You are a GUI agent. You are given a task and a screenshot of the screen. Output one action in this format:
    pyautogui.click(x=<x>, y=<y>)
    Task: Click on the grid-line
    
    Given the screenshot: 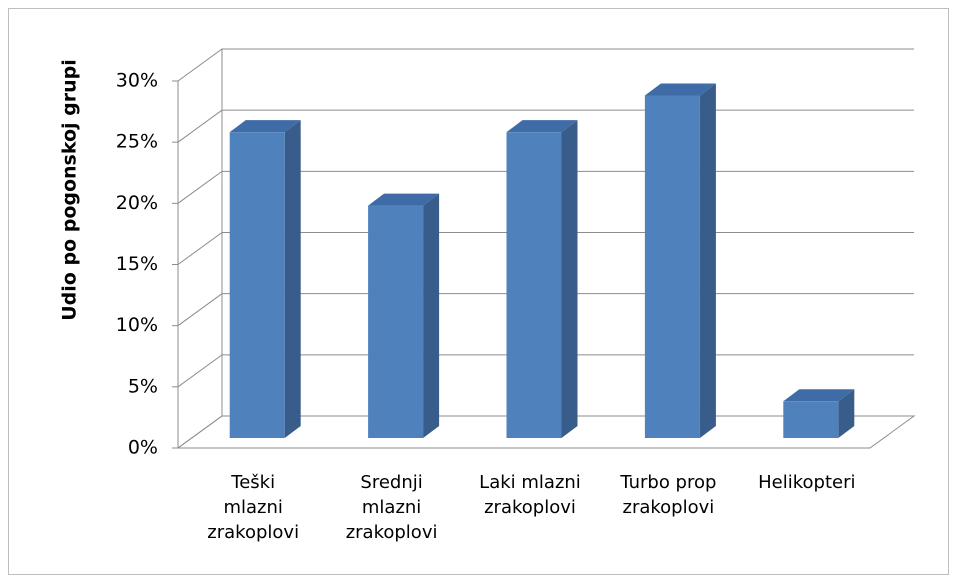 What is the action you would take?
    pyautogui.click(x=545, y=65)
    